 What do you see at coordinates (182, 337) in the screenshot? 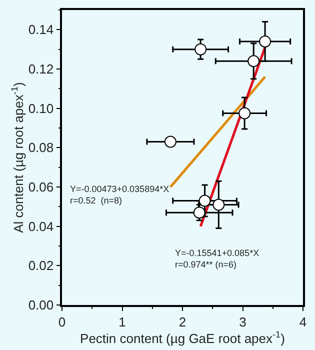
I see `x-axis-title: Pectin content (µg GaE root apex$^{-1}$)` at bounding box center [182, 337].